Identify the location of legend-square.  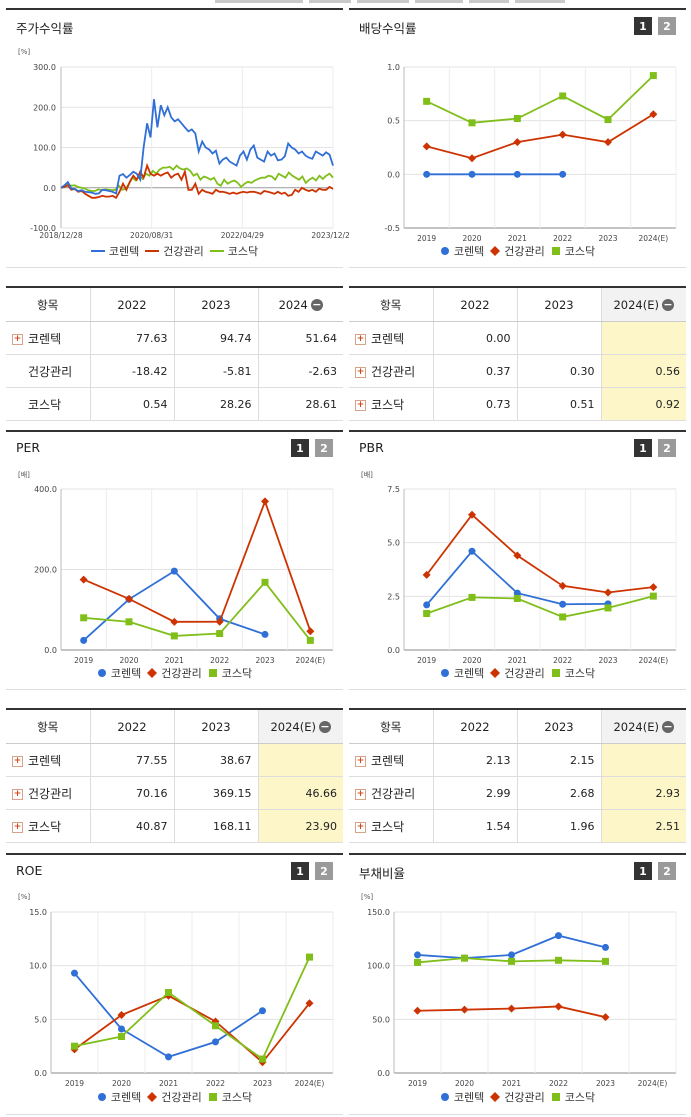
(555, 1097).